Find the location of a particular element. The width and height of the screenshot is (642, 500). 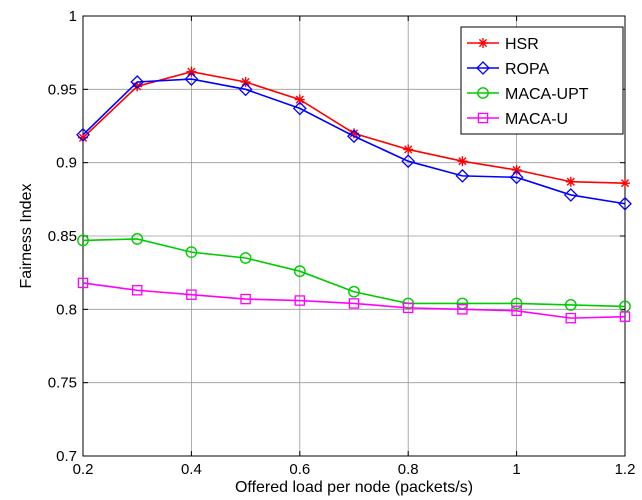

y-axis-label: Fairness Index is located at coordinates (26, 236).